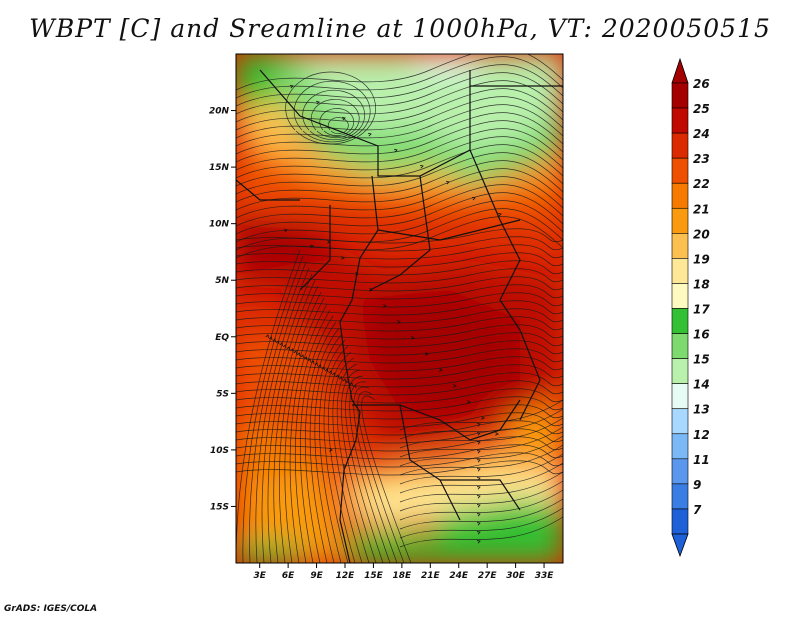 The width and height of the screenshot is (800, 622). I want to click on colorbar-label: 12, so click(701, 435).